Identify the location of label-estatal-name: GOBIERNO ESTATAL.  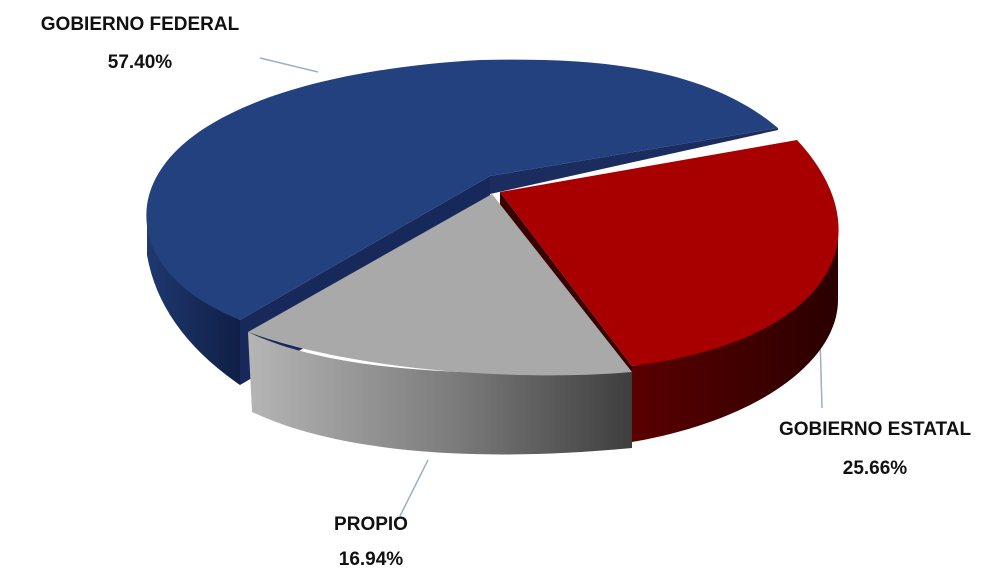
(875, 429).